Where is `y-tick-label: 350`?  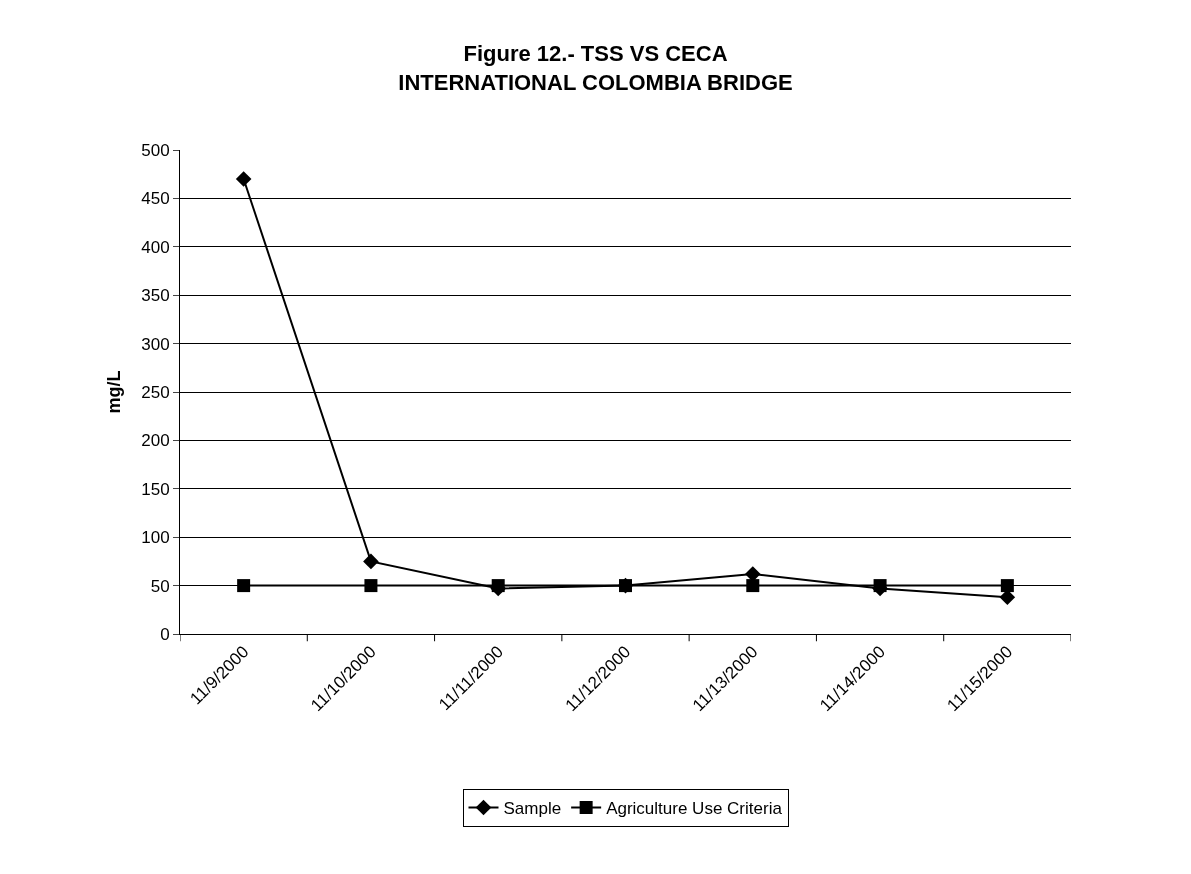 y-tick-label: 350 is located at coordinates (155, 296).